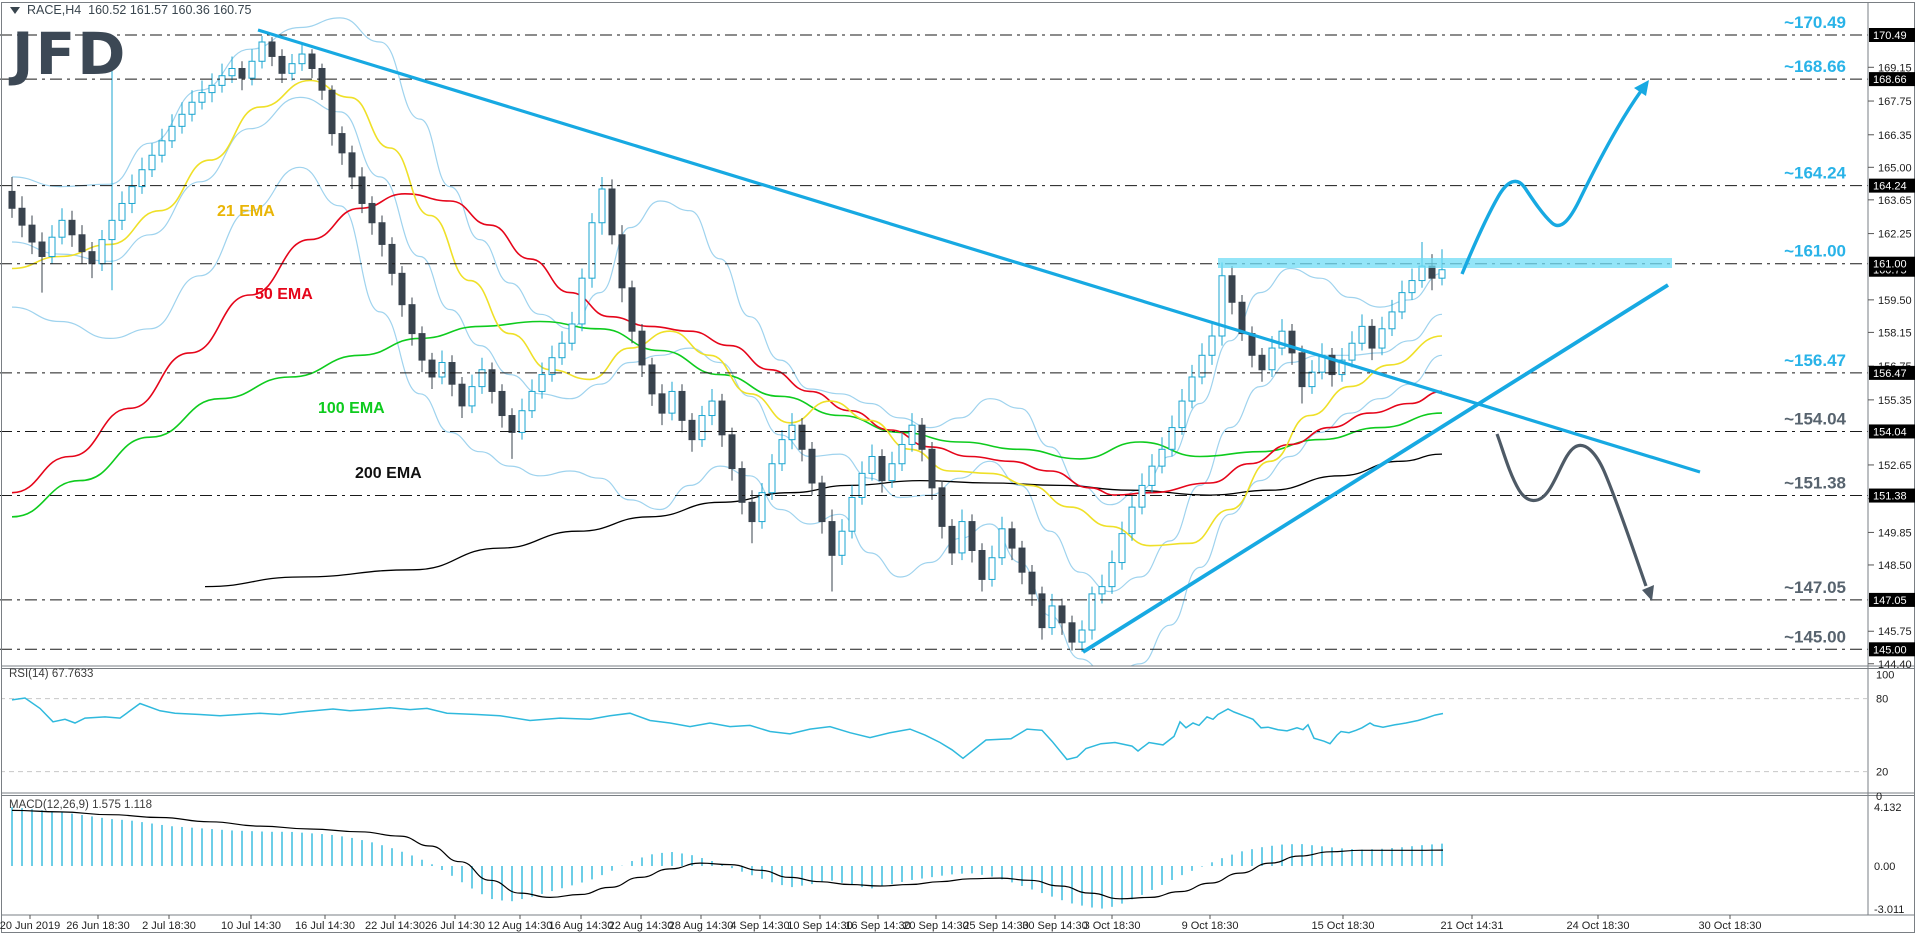  Describe the element at coordinates (251, 926) in the screenshot. I see `time-label: 10 Jul 14:30` at that location.